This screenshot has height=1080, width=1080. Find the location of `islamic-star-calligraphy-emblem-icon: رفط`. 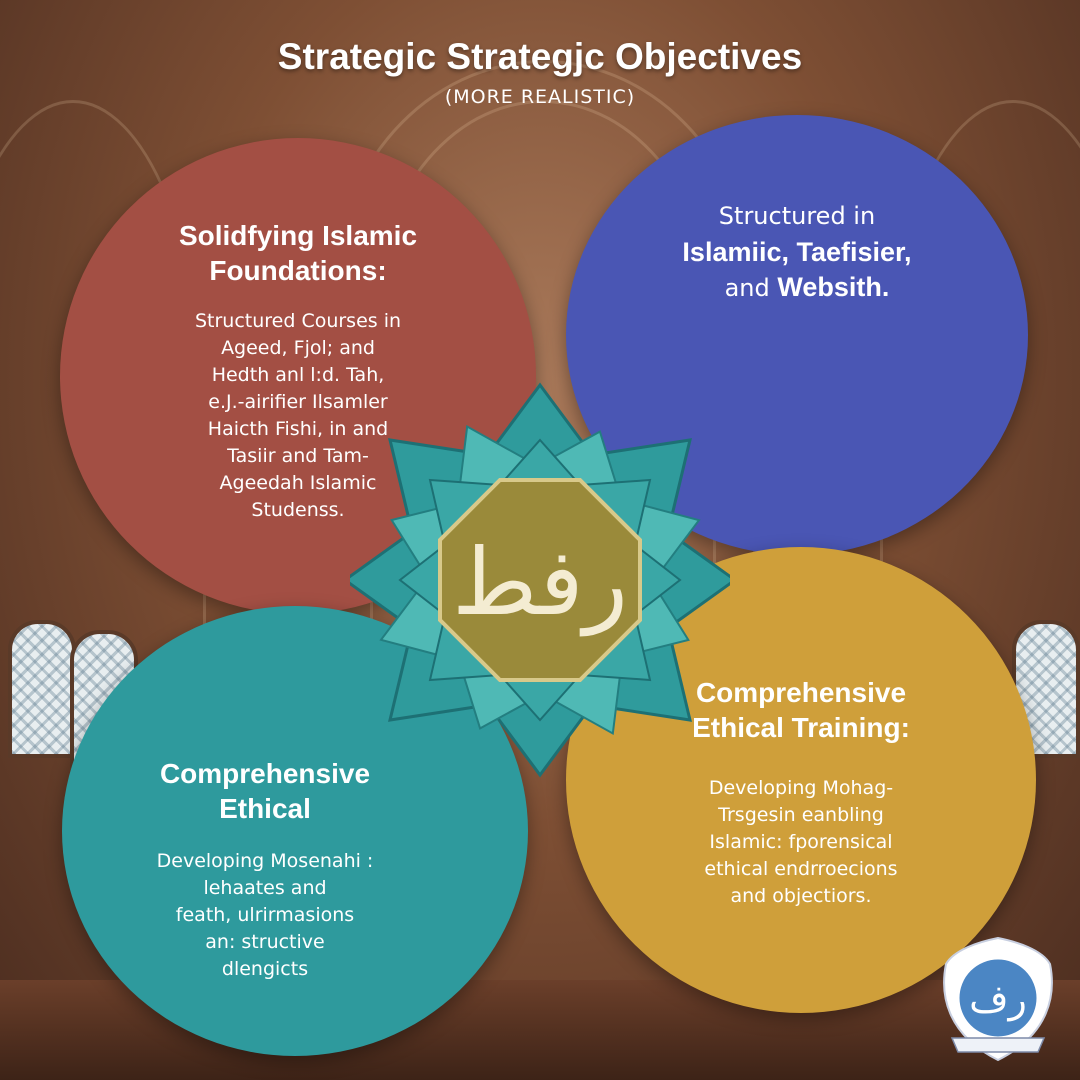

islamic-star-calligraphy-emblem-icon: رفط is located at coordinates (540, 580).